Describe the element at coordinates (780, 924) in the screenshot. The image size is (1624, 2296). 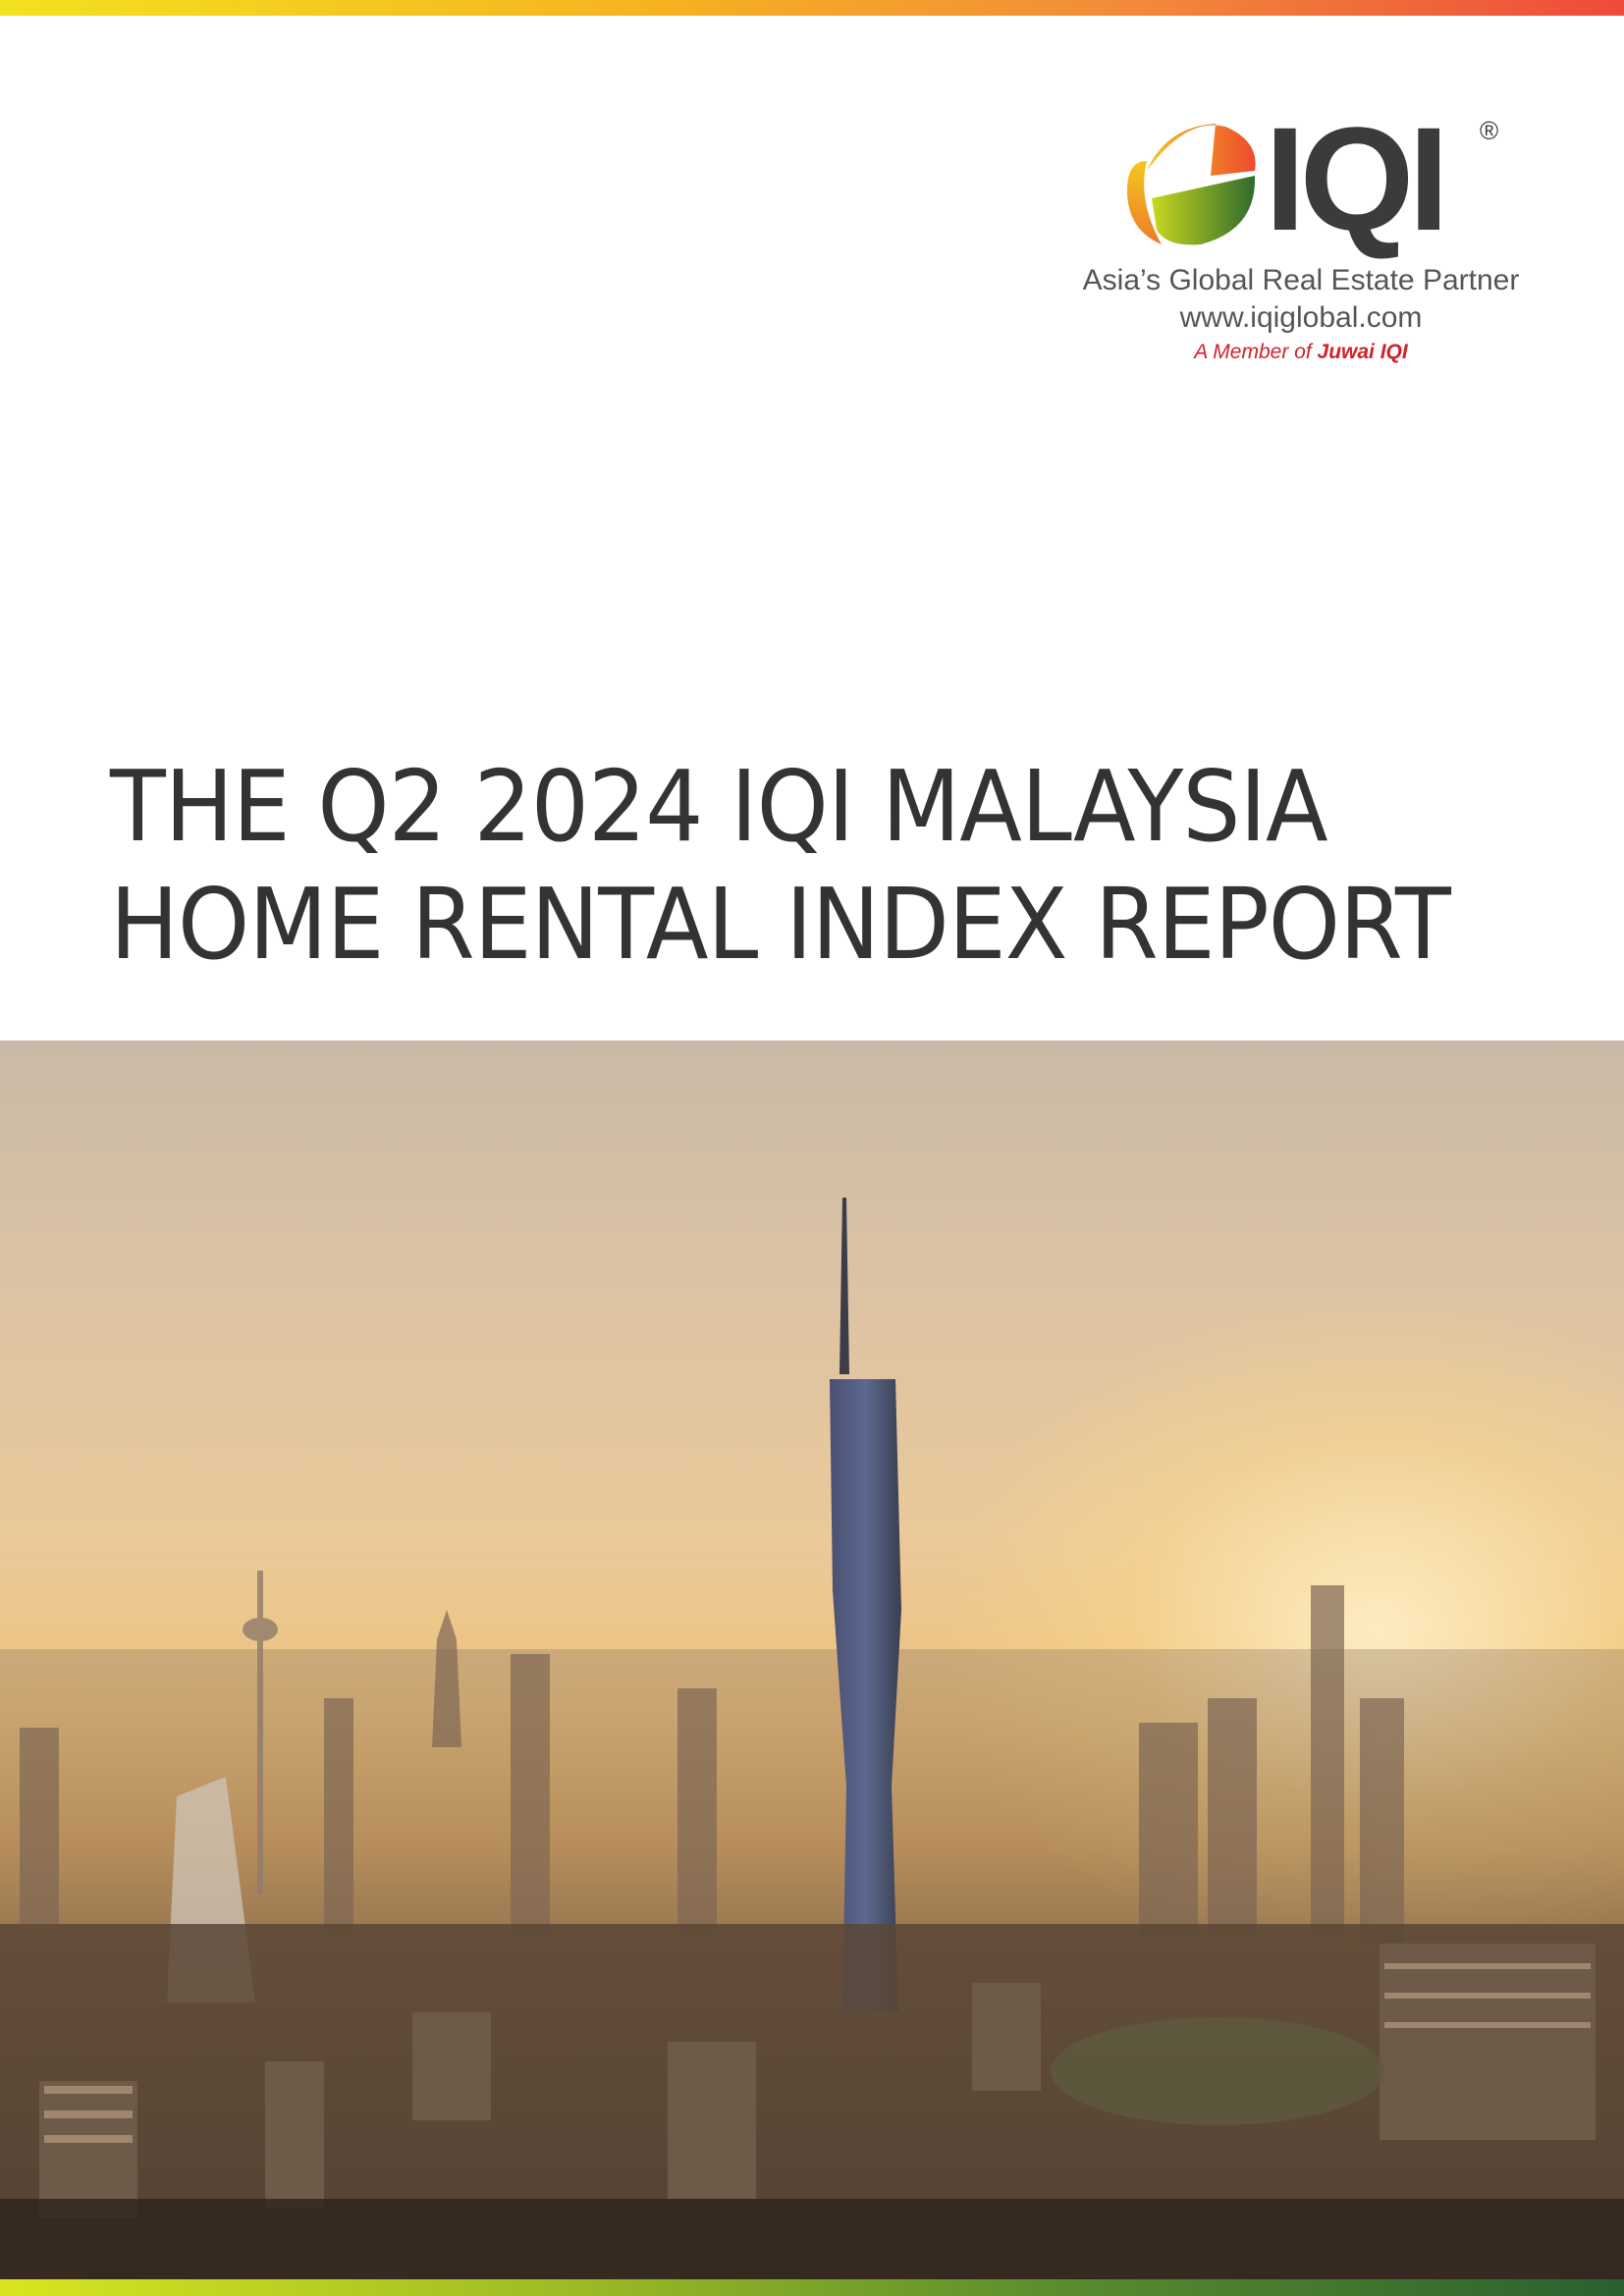
I see `title-line-2: HOME RENTAL INDEX REPORT` at that location.